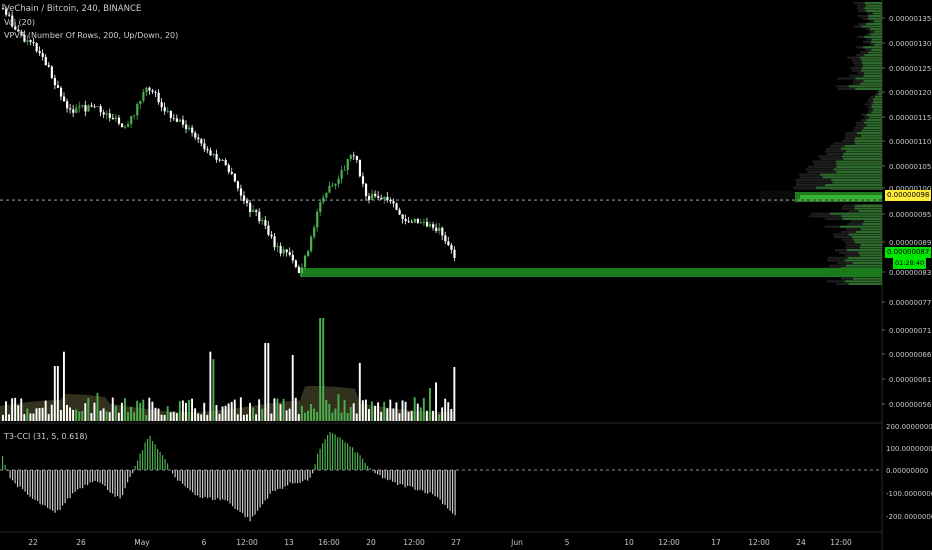  Describe the element at coordinates (81, 542) in the screenshot. I see `time-axis-label: 26` at that location.